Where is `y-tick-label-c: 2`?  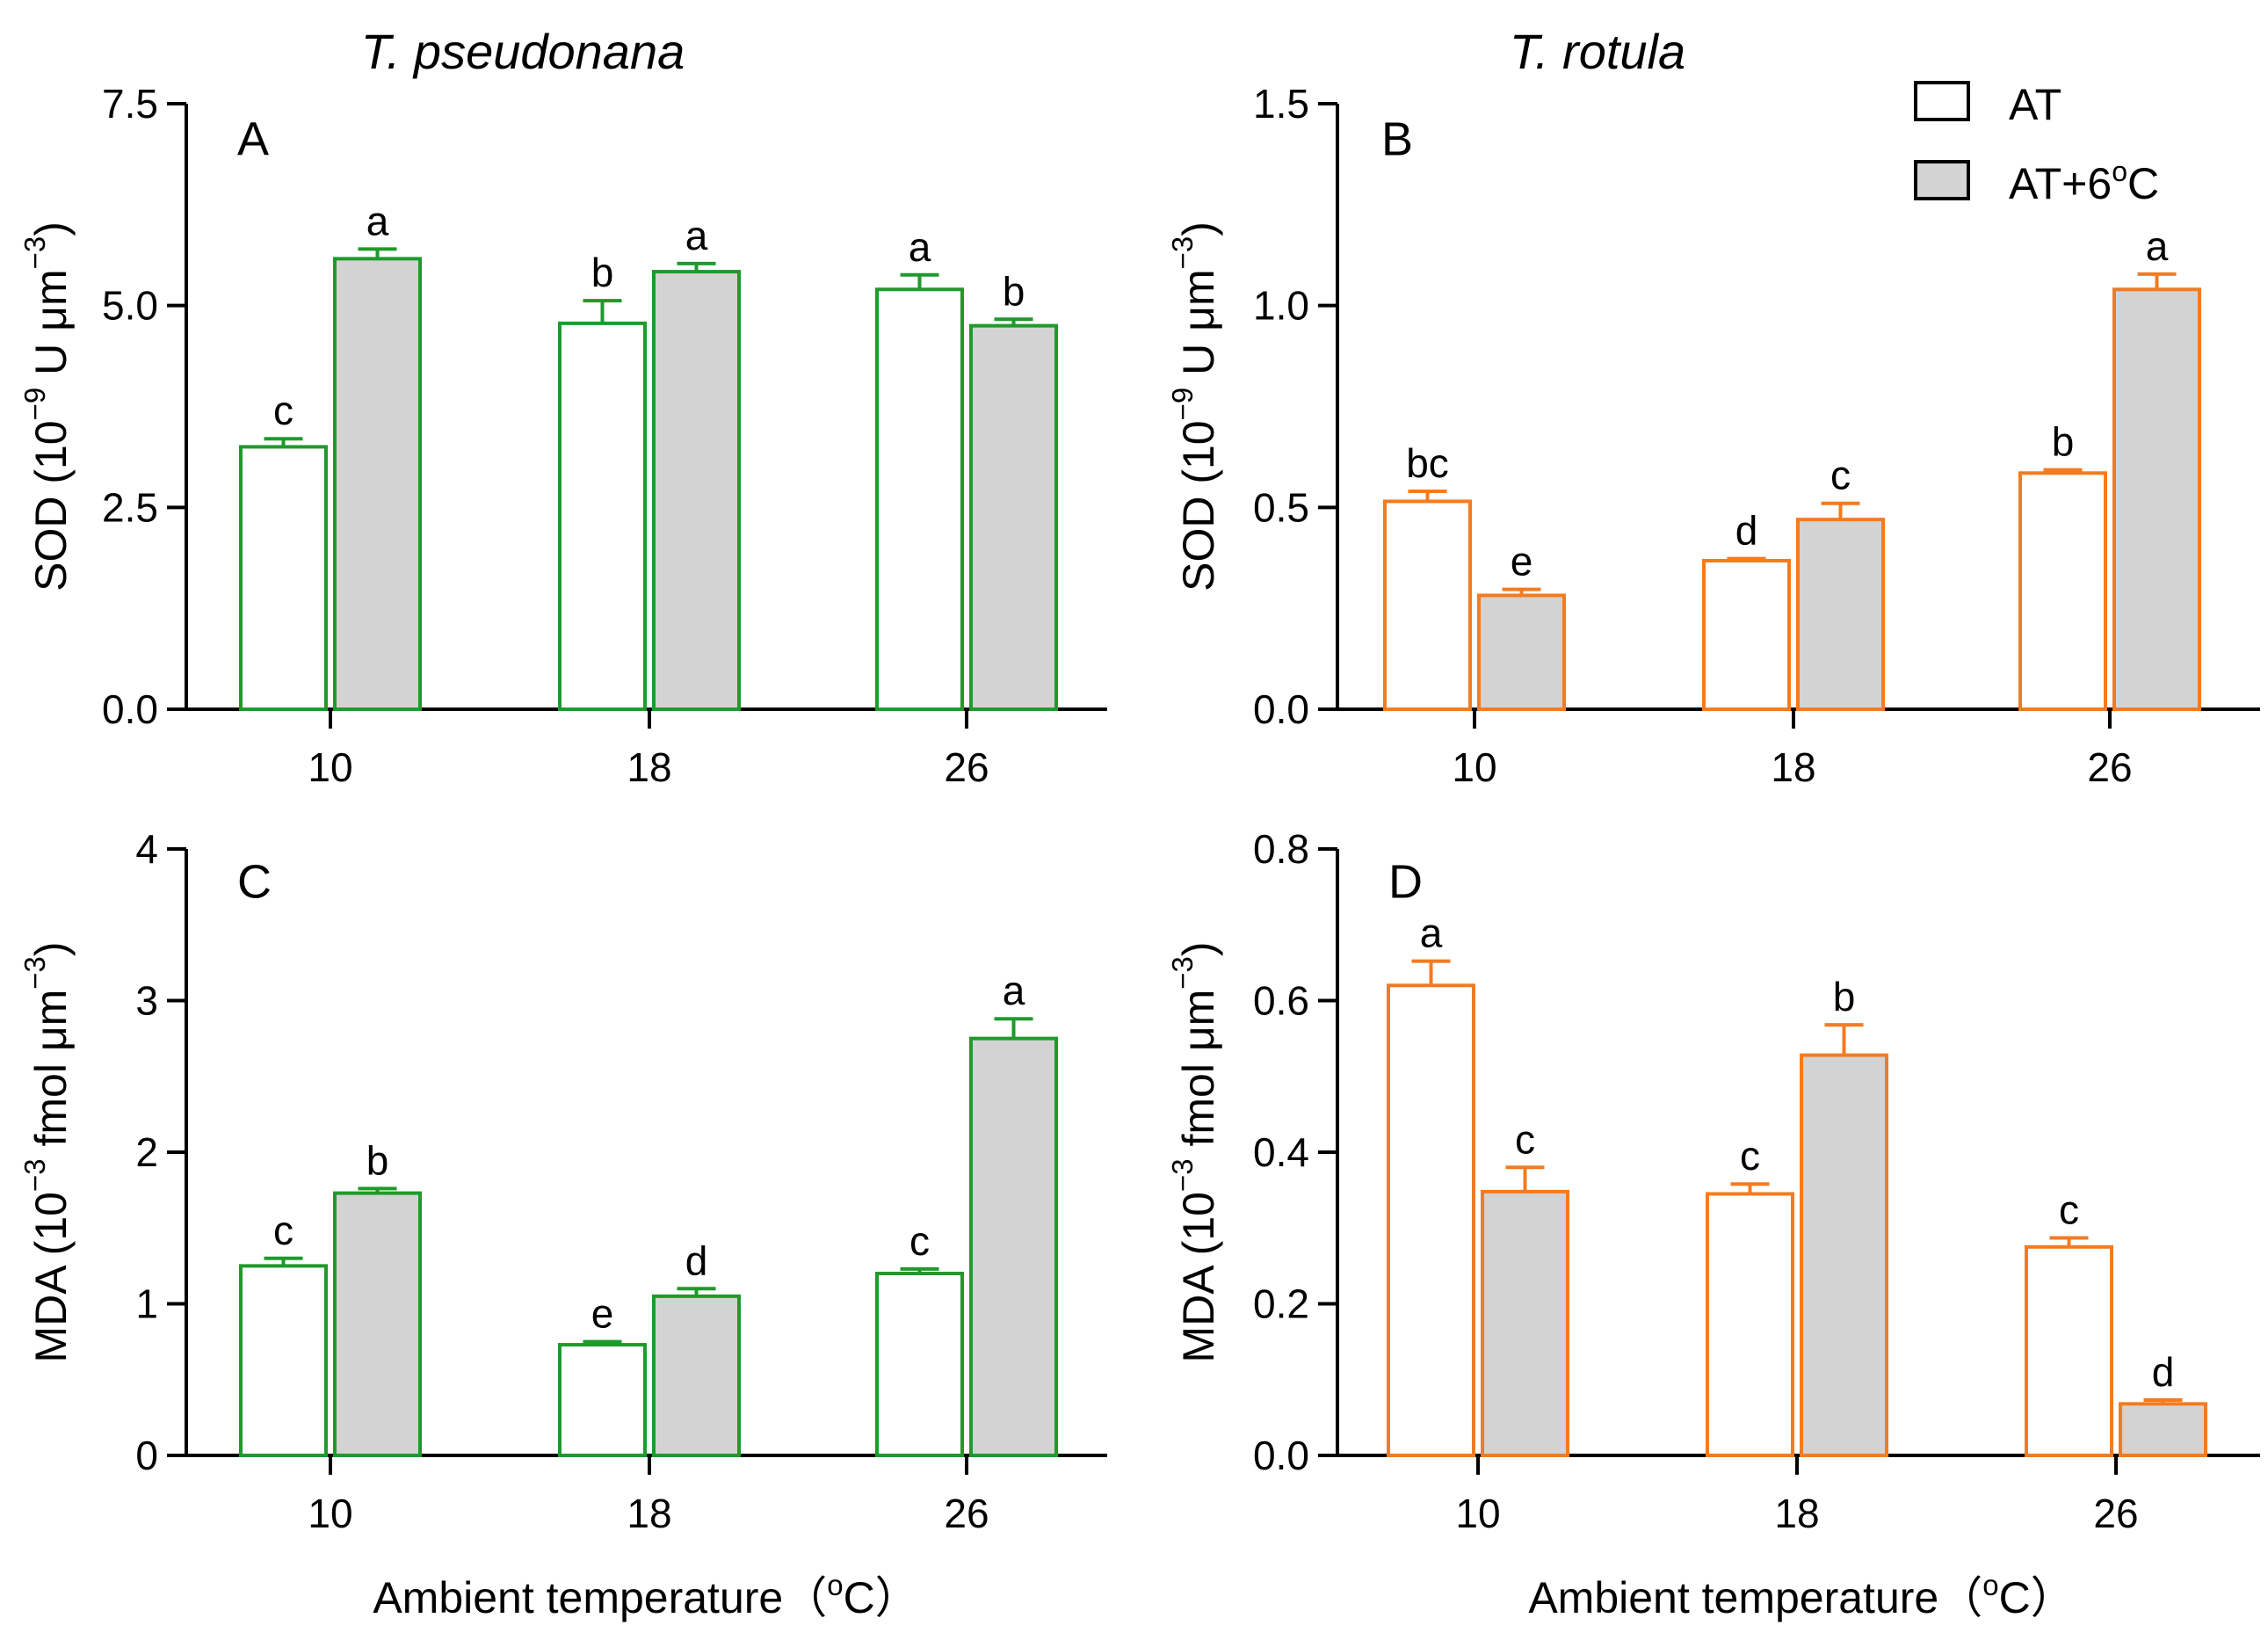 y-tick-label-c: 2 is located at coordinates (146, 1152).